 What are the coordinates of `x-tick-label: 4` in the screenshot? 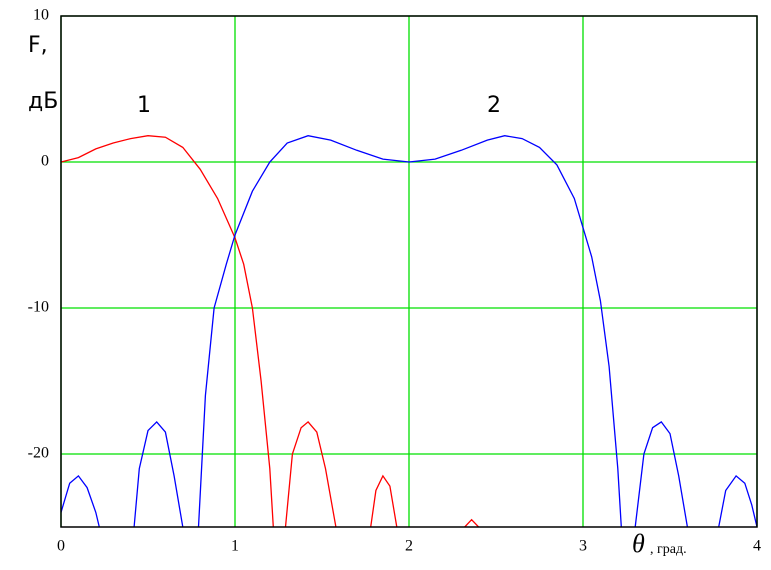 It's located at (757, 546).